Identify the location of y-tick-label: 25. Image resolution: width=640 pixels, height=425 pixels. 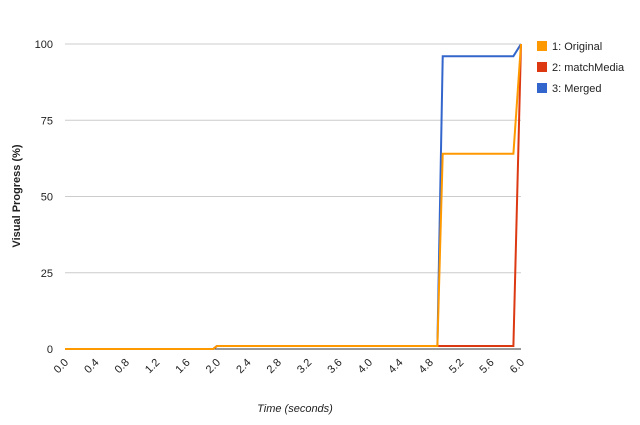
(47, 274).